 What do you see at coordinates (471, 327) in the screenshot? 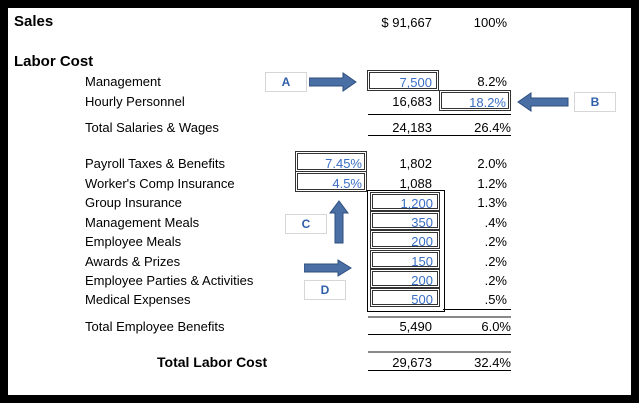
I see `total-benefits-percent: 6.0%` at bounding box center [471, 327].